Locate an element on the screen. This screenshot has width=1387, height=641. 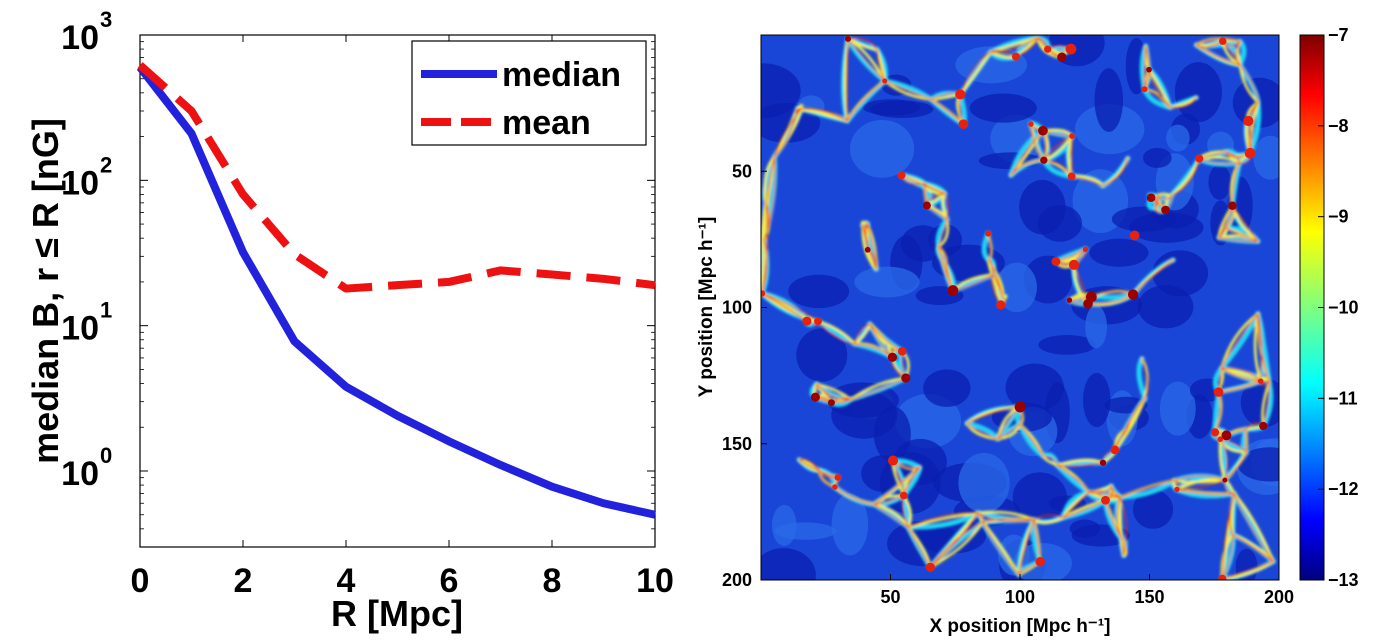
y-tick-base: 10 is located at coordinates (80, 329).